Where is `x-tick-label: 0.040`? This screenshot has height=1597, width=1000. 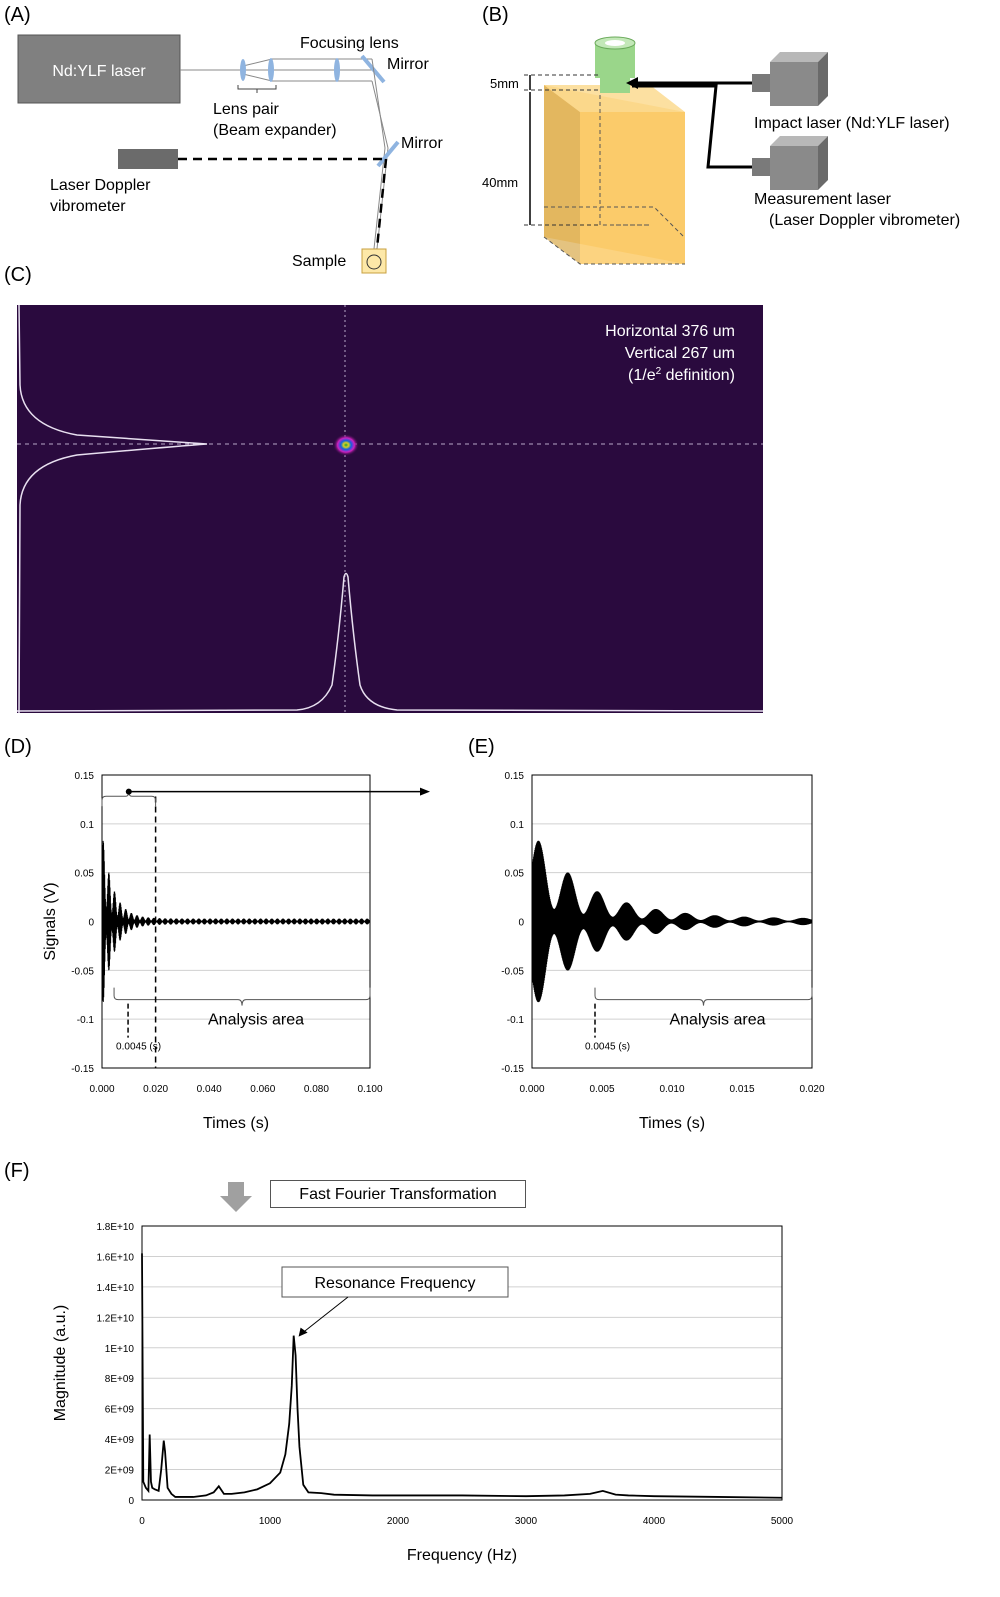 x-tick-label: 0.040 is located at coordinates (209, 1089).